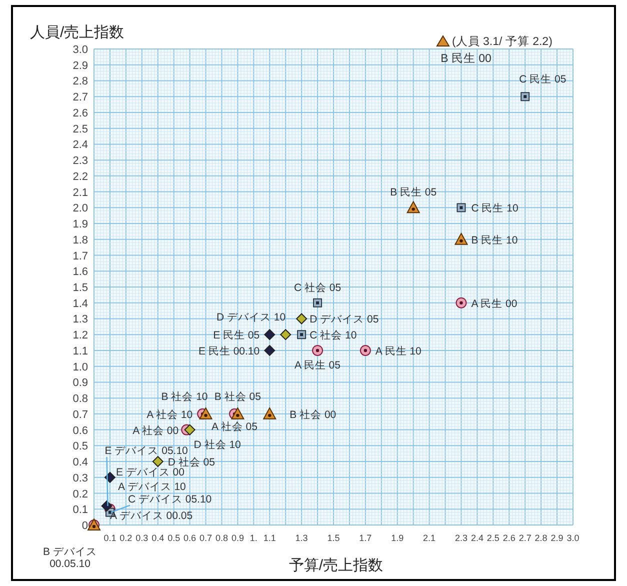 This screenshot has height=586, width=627. I want to click on y-tick-label: 0.4, so click(80, 462).